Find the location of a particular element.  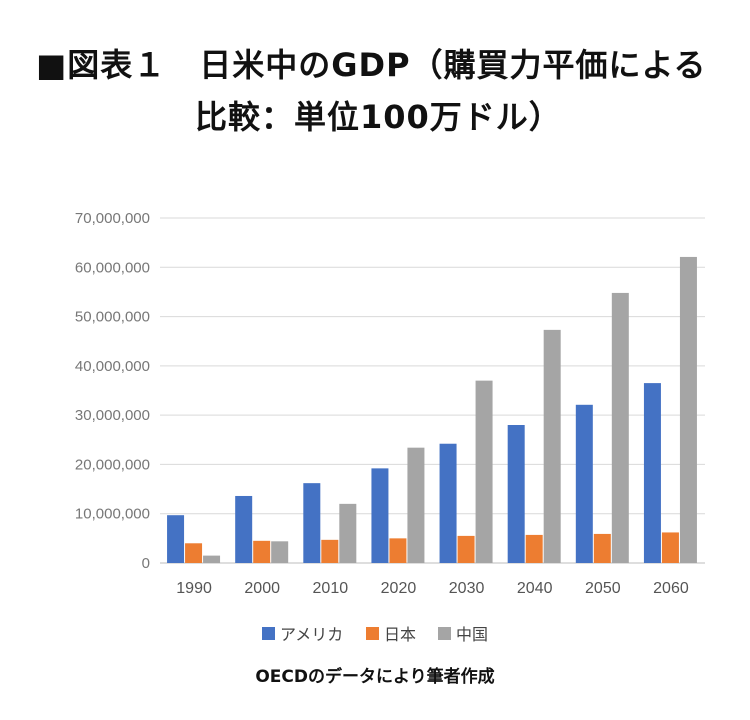

bar-2000-アメリカ is located at coordinates (244, 529).